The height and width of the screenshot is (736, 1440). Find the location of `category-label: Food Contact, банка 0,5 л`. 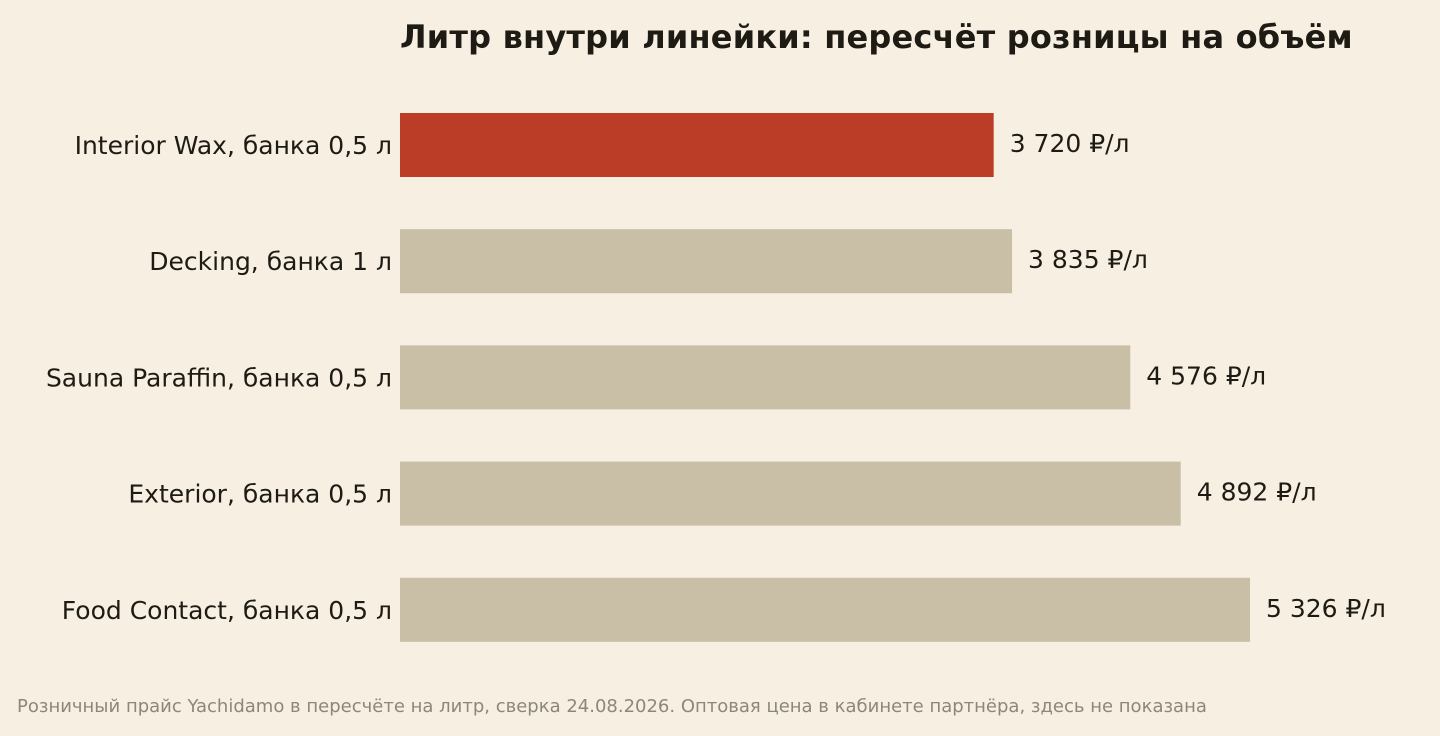

category-label: Food Contact, банка 0,5 л is located at coordinates (227, 610).